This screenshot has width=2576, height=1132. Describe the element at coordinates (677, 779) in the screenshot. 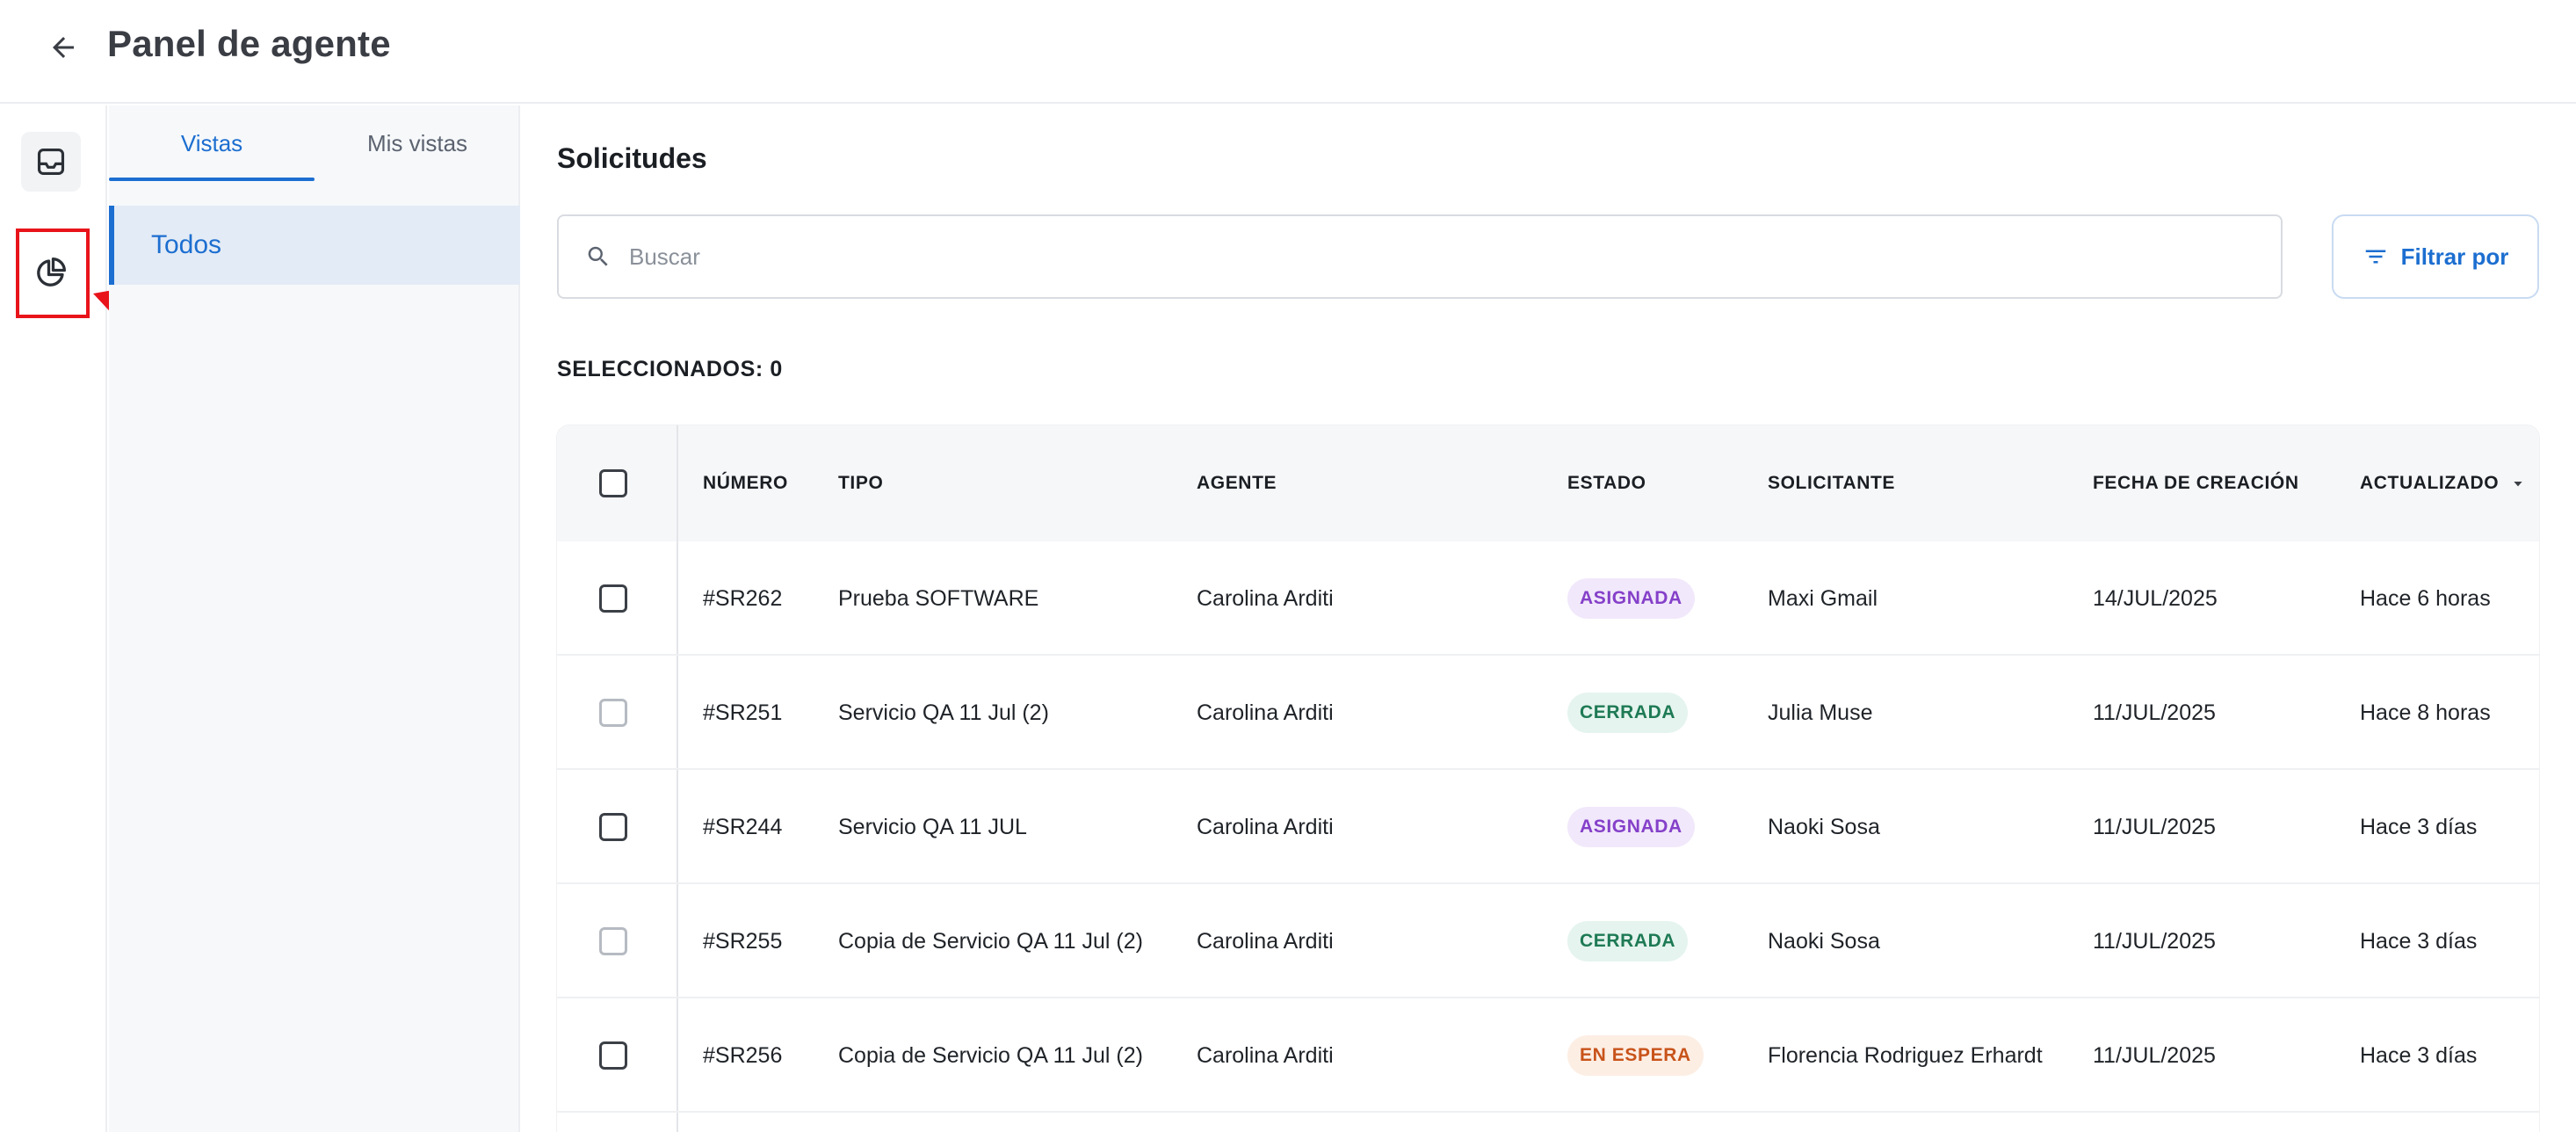

I see `checkbox-column-divider` at that location.